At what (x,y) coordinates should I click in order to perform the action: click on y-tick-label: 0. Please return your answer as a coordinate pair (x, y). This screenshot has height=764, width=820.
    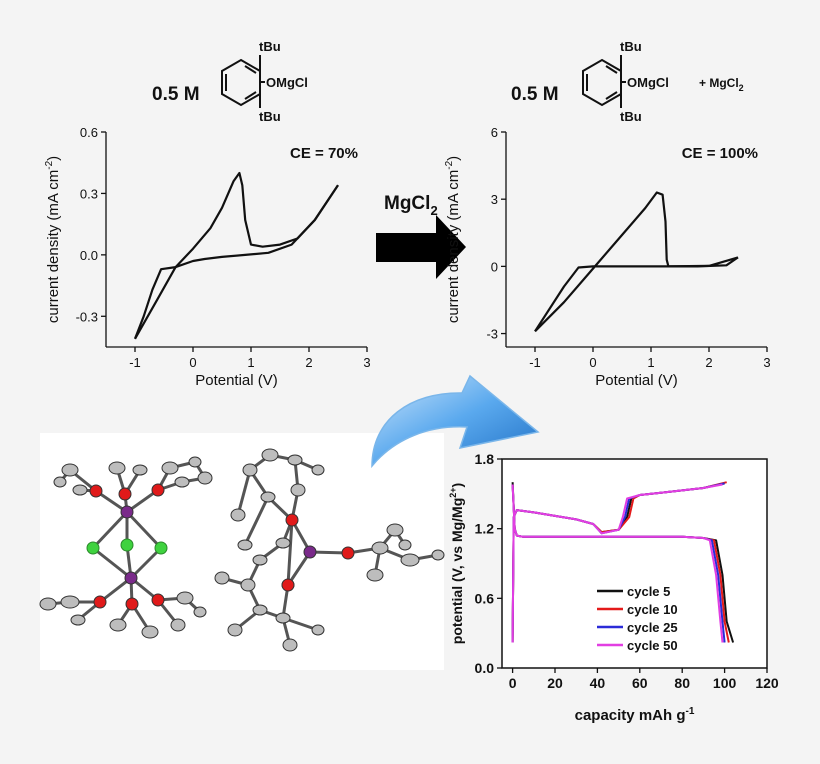
    Looking at the image, I should click on (494, 266).